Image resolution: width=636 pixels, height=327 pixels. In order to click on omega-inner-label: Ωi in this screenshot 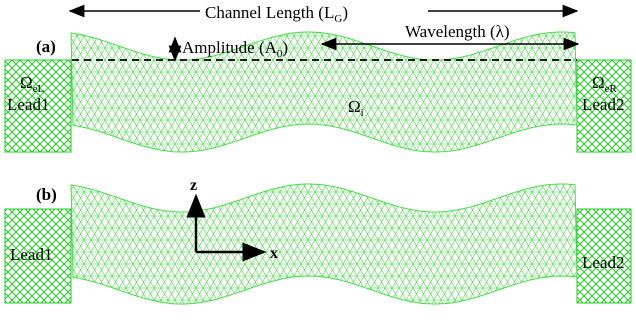, I will do `click(356, 108)`.